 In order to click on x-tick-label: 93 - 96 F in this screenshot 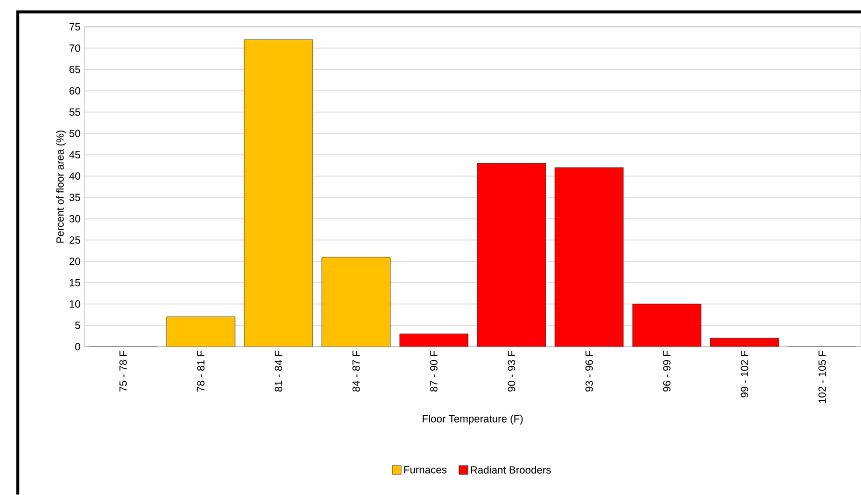, I will do `click(589, 371)`.